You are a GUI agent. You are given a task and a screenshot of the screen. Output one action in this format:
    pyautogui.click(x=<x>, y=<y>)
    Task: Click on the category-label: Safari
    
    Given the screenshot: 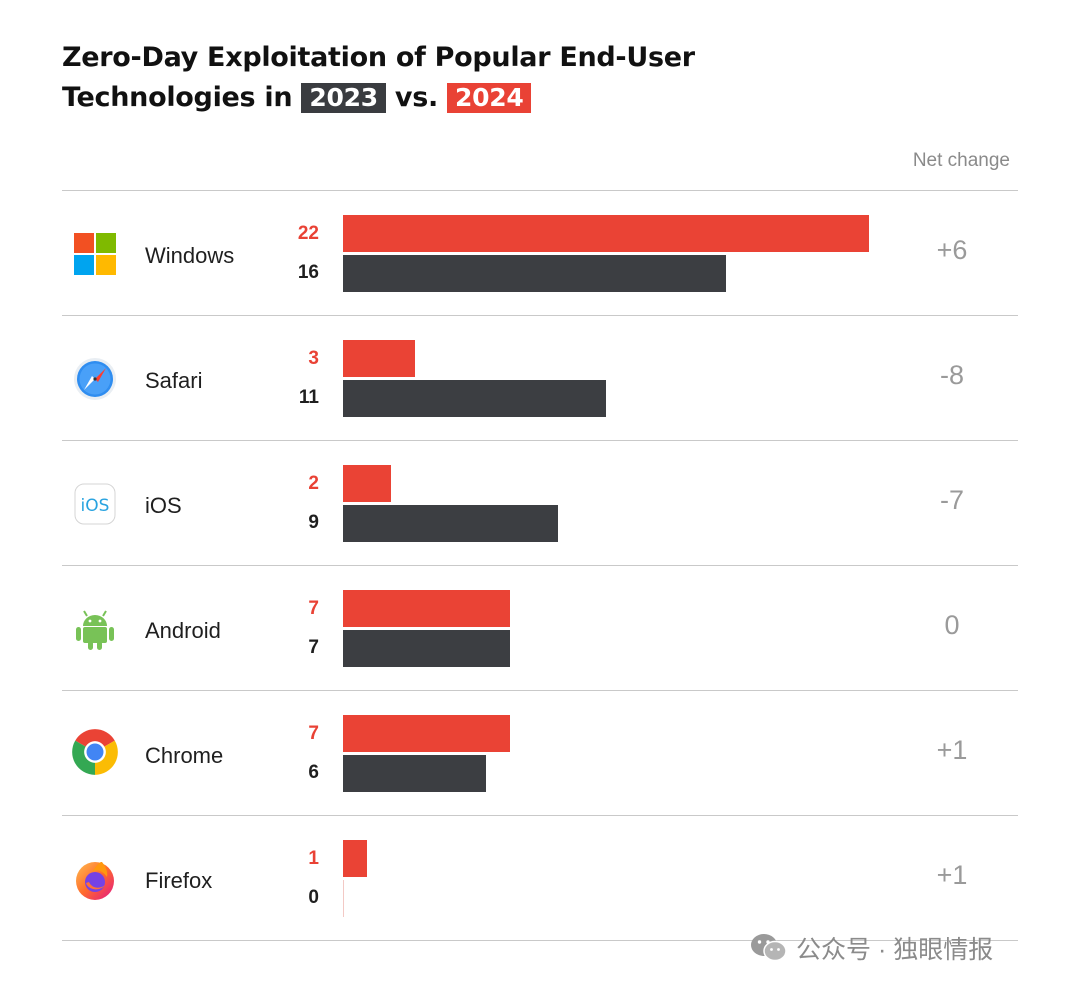 What is the action you would take?
    pyautogui.click(x=174, y=380)
    